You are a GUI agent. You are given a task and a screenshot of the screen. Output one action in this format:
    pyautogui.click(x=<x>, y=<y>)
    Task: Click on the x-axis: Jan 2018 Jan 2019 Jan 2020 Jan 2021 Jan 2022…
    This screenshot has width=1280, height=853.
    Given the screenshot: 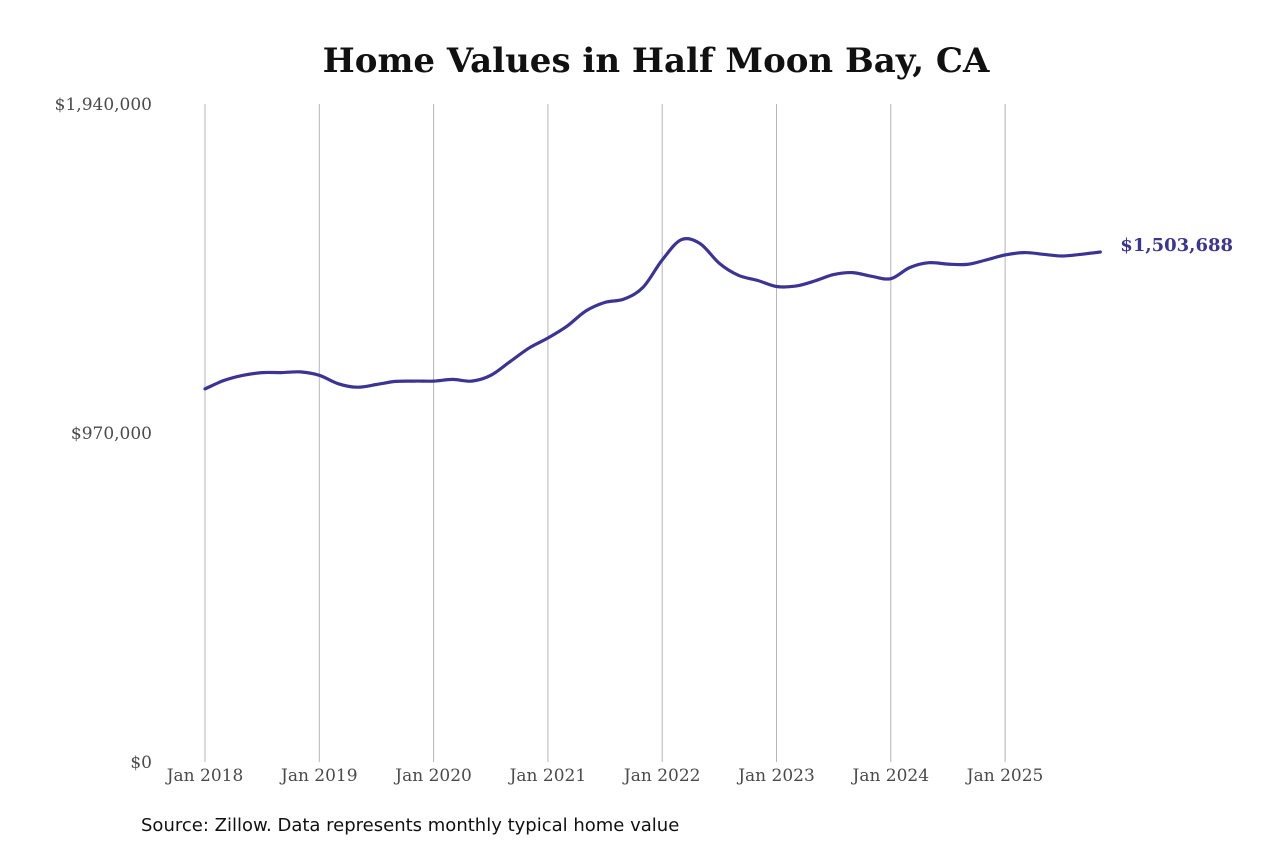 What is the action you would take?
    pyautogui.click(x=604, y=776)
    